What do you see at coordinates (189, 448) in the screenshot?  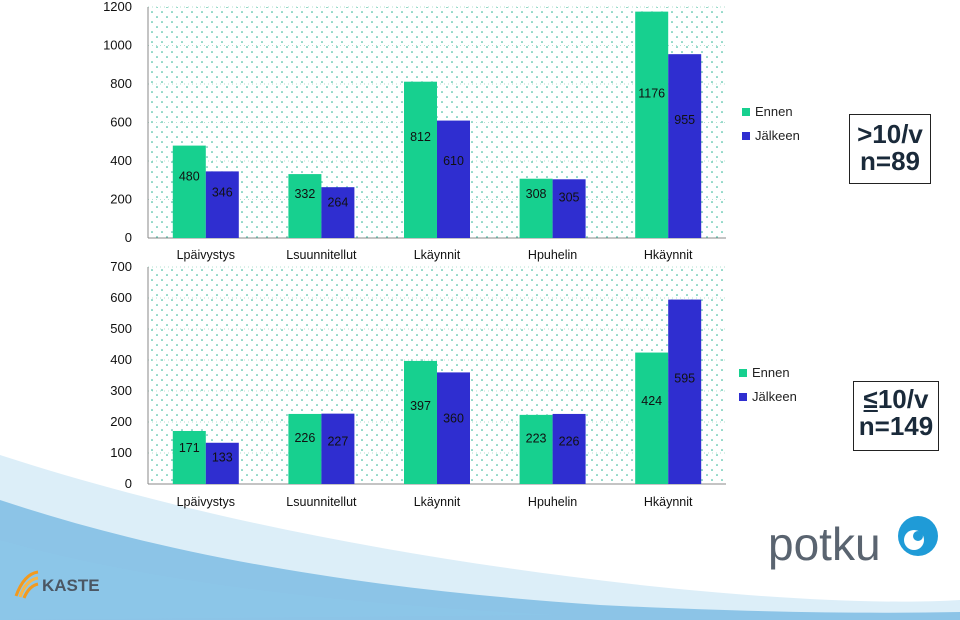 I see `data-label: 171` at bounding box center [189, 448].